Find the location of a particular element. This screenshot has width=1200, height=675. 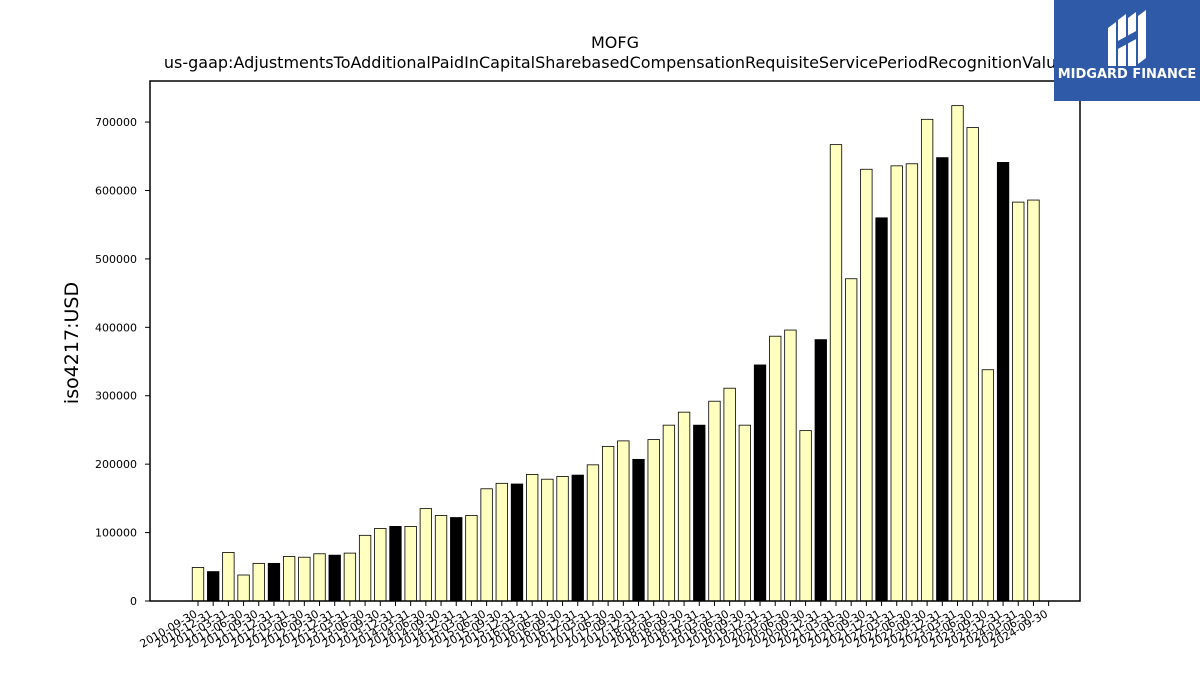

brand-logo: MIDGARD FINANCE is located at coordinates (1127, 50).